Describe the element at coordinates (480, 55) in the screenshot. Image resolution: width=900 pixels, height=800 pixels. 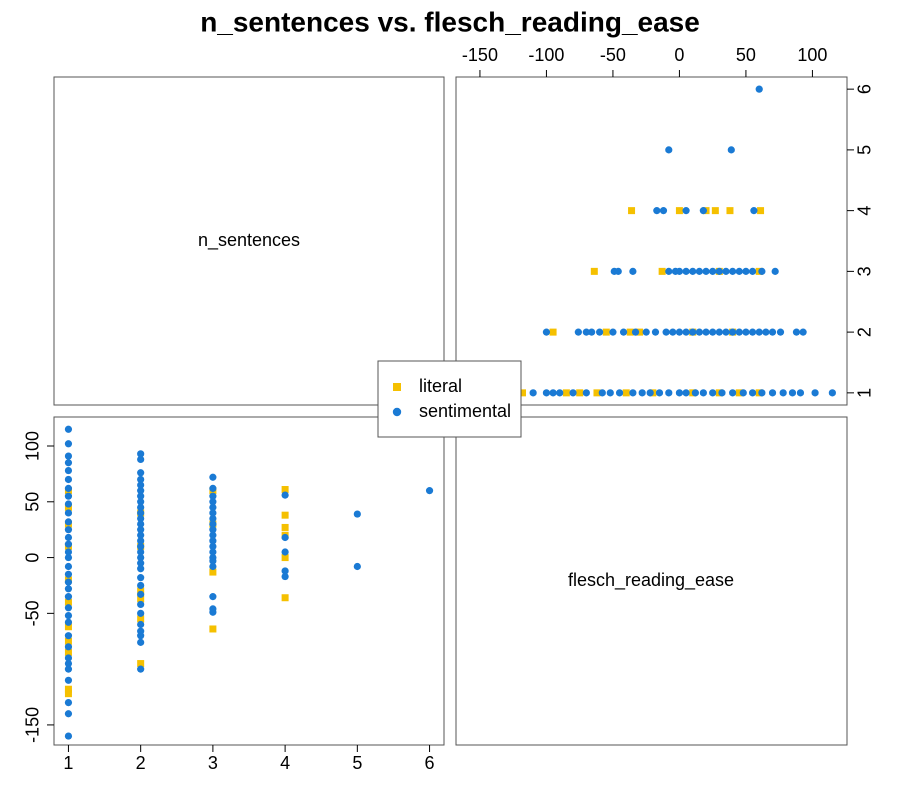
I see `x-tick-label: -150` at that location.